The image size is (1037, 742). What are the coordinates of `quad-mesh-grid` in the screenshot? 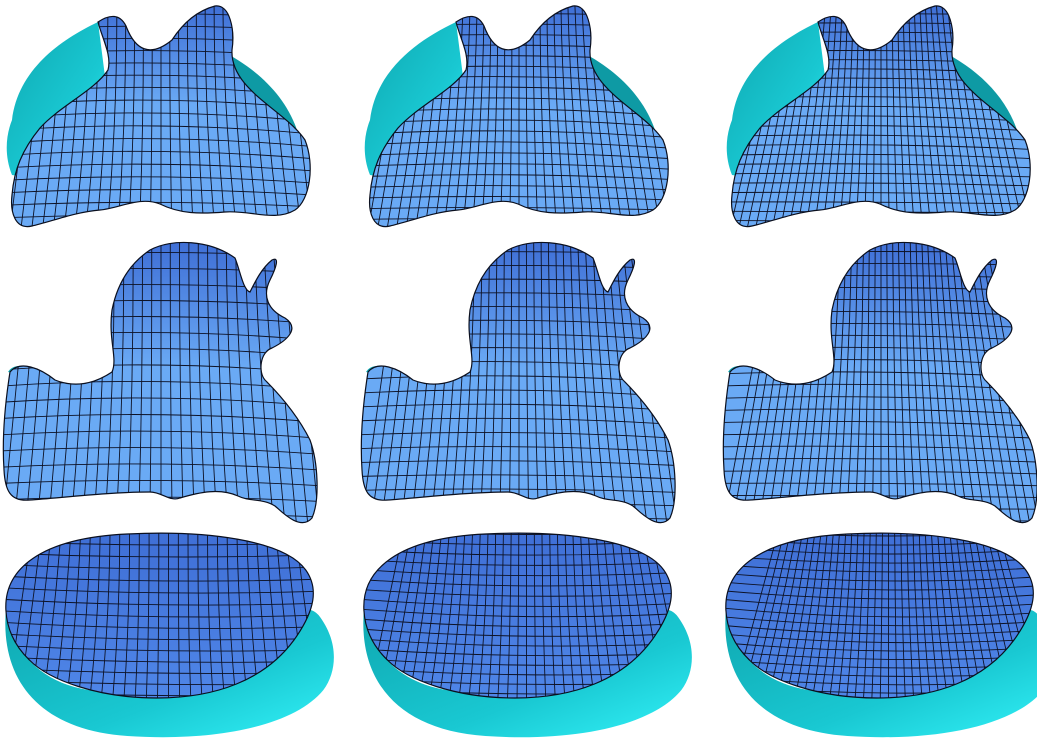 It's located at (159, 616).